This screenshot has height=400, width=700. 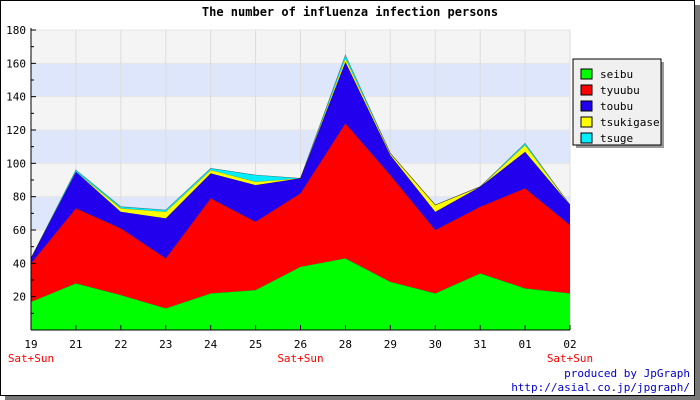 What do you see at coordinates (586, 122) in the screenshot?
I see `legend-swatch-tsukigase` at bounding box center [586, 122].